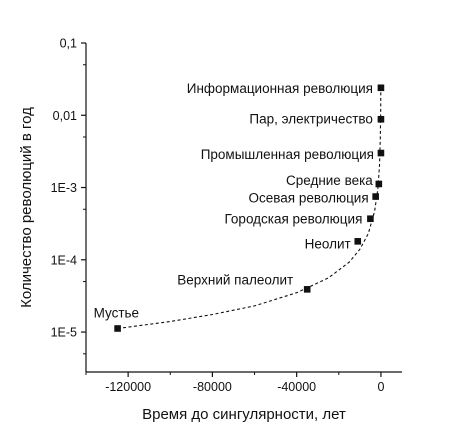  What do you see at coordinates (68, 196) in the screenshot?
I see `y-axis-ticks: 0,1 0,01 1E-3 1E-4 1E-5` at bounding box center [68, 196].